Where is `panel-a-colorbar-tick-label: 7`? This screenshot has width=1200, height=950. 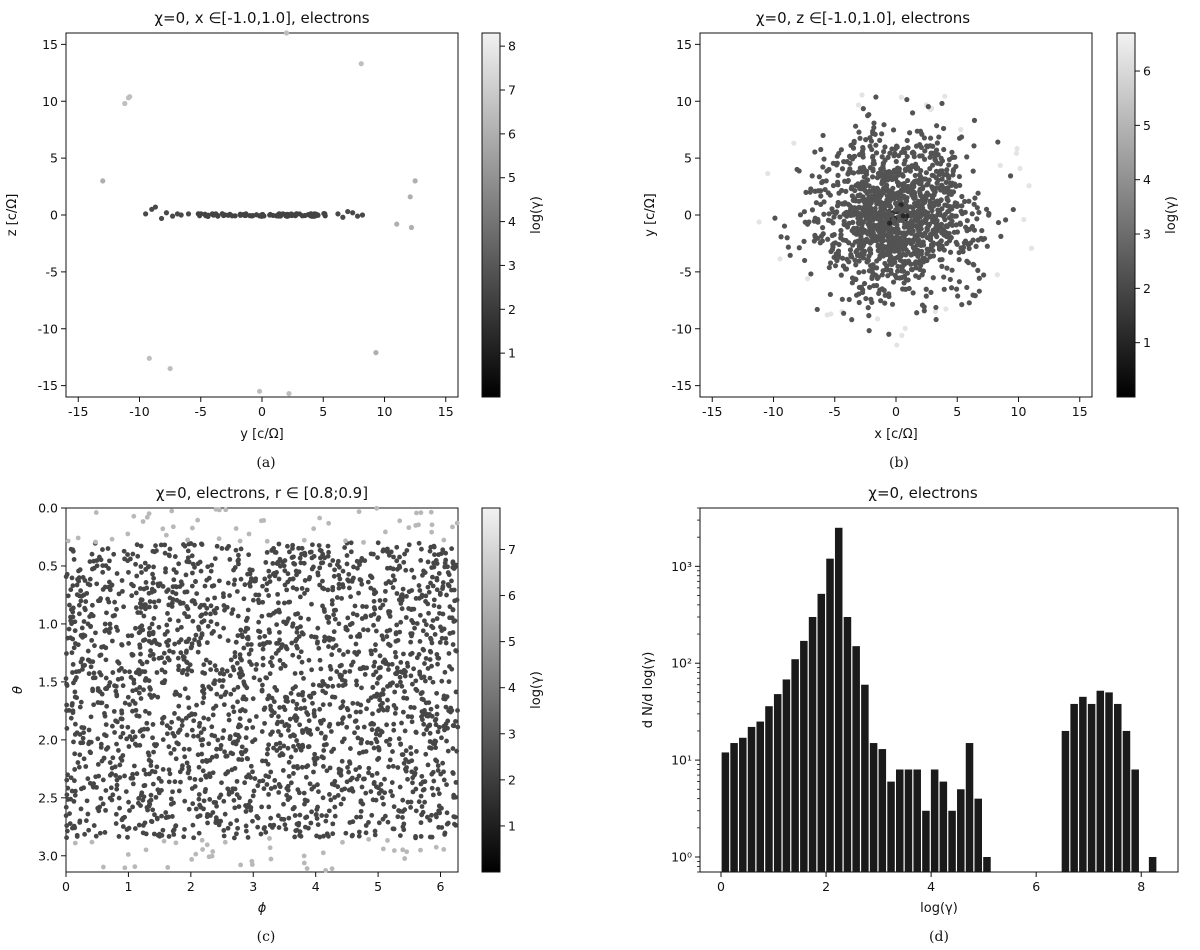
panel-a-colorbar-tick-label: 7 is located at coordinates (512, 90).